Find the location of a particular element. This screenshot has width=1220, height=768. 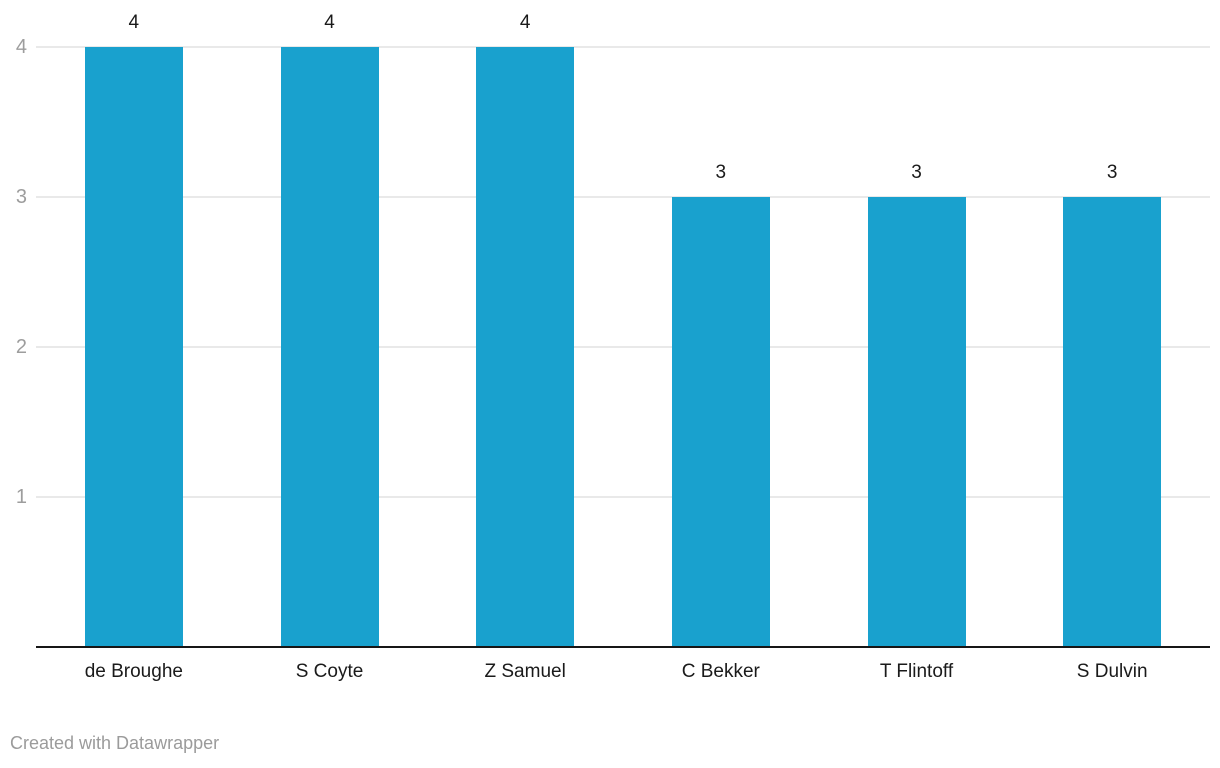

x-axis-label: C Bekker is located at coordinates (720, 671).